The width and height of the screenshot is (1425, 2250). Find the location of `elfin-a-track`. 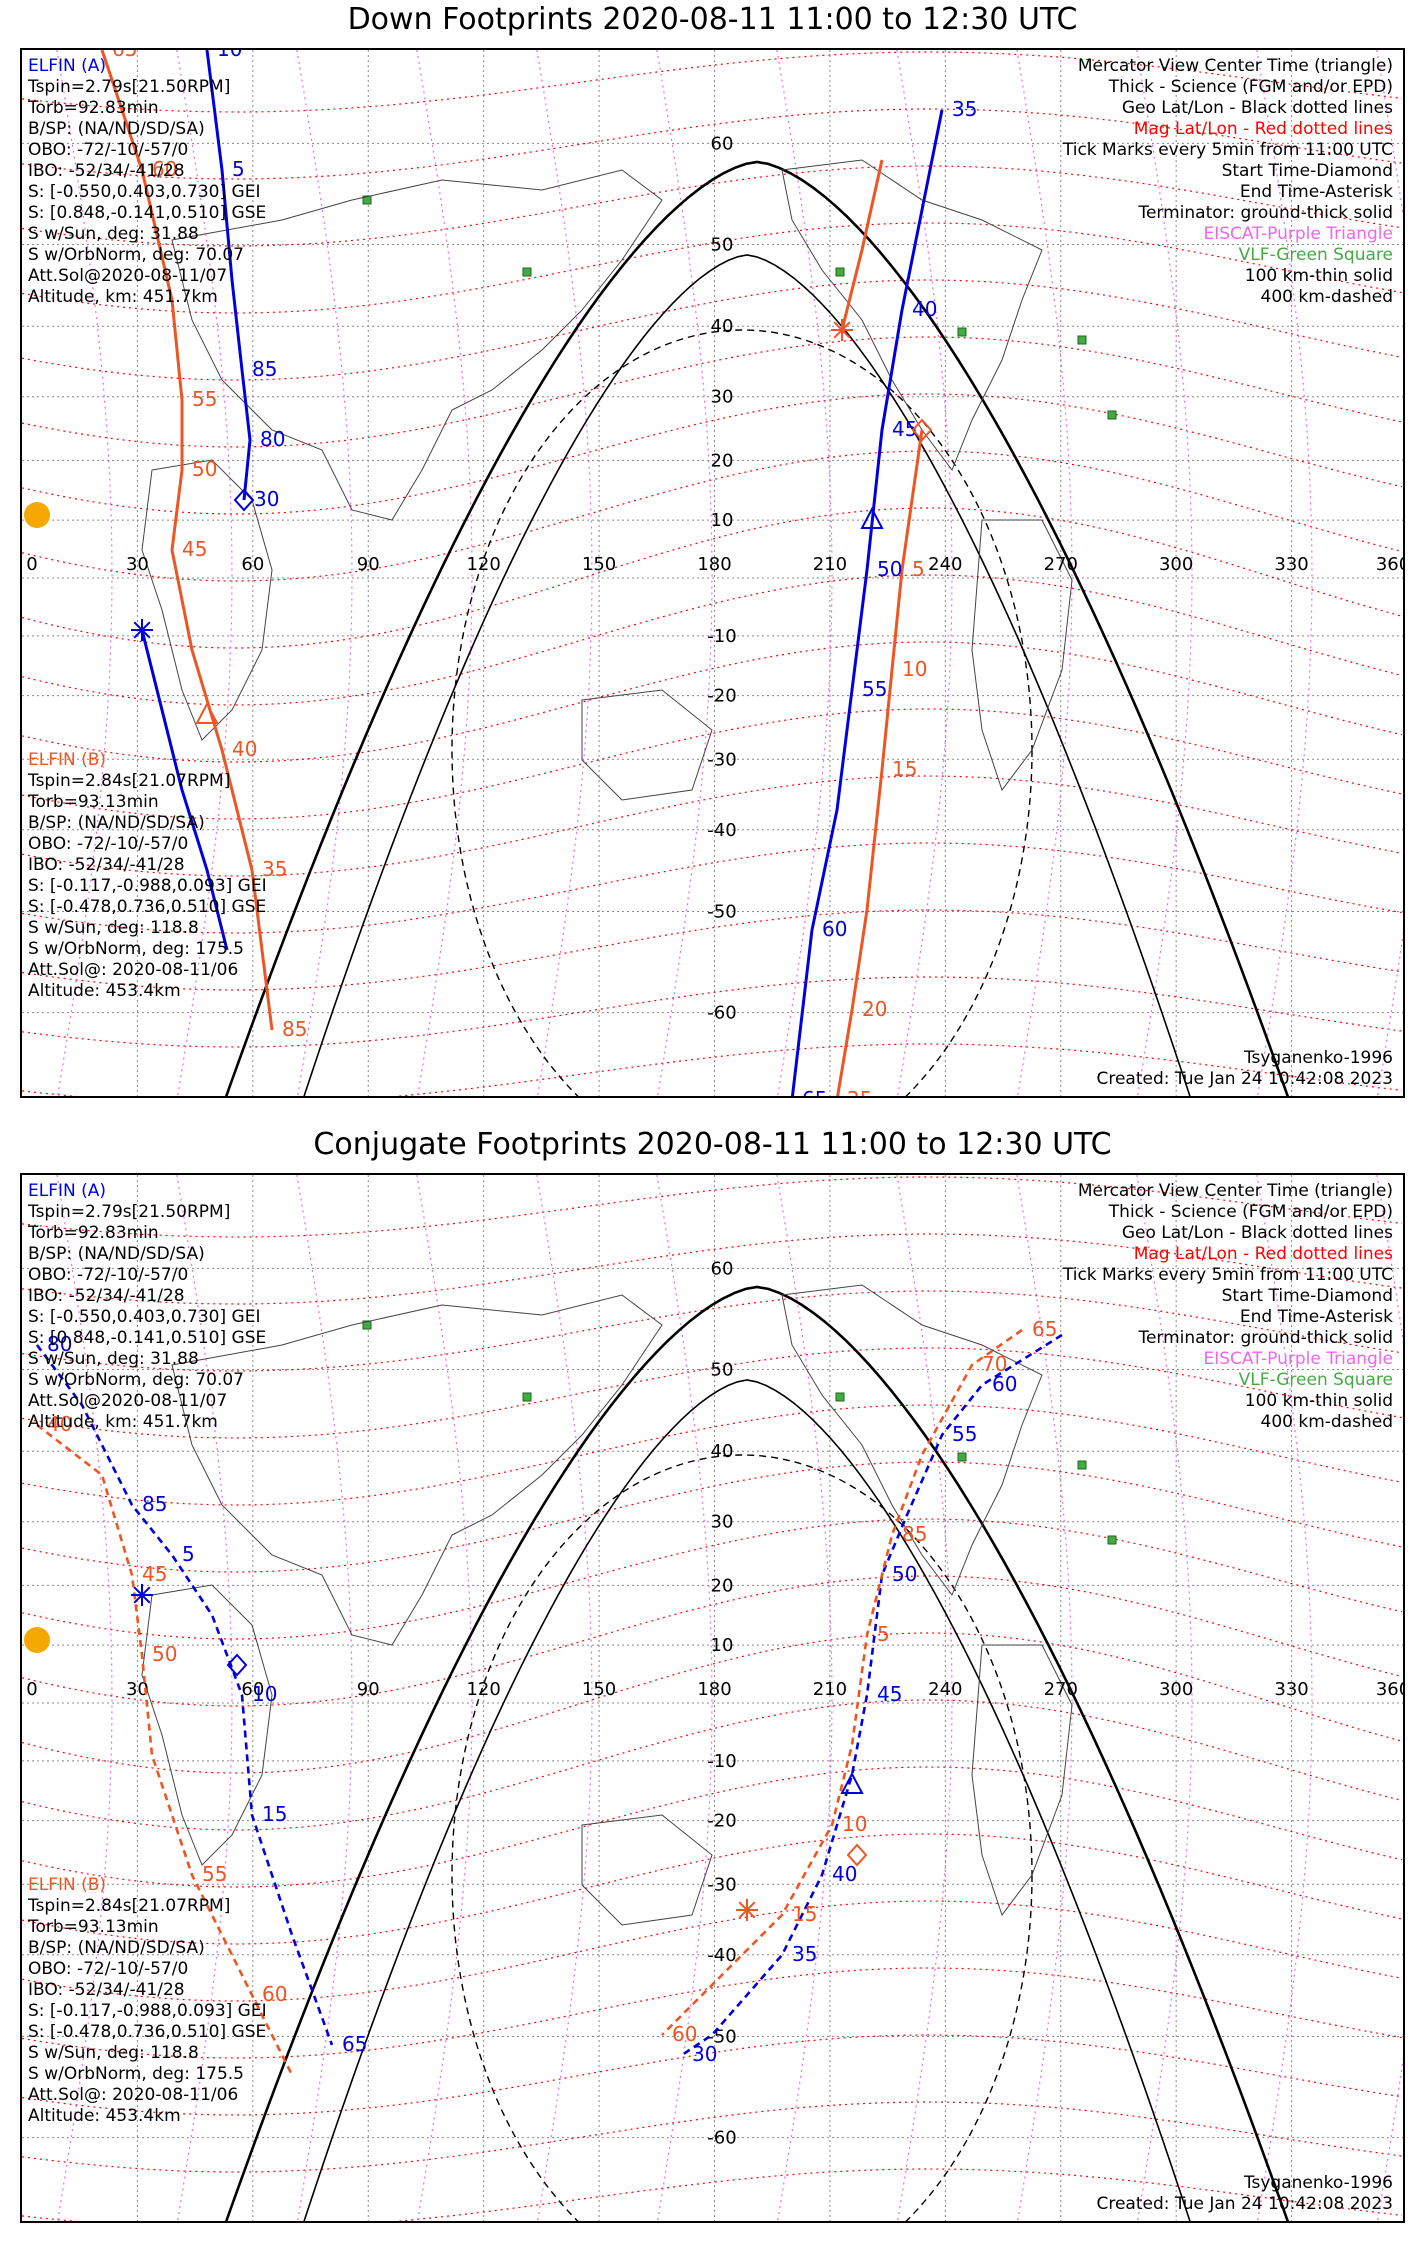

elfin-a-track is located at coordinates (184, 1695).